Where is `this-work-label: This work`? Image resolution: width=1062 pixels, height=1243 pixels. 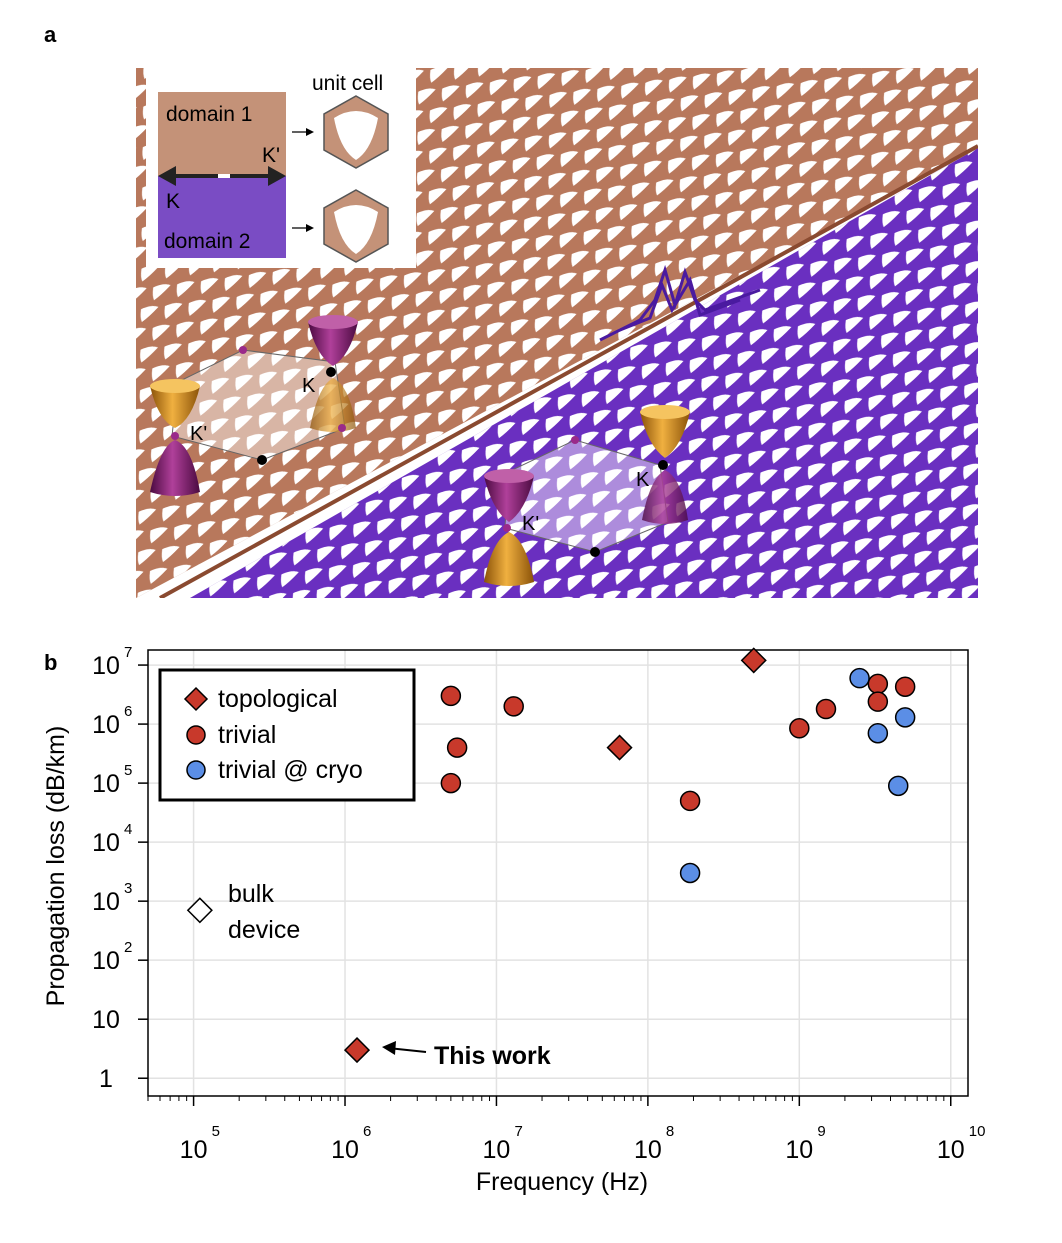
this-work-label: This work is located at coordinates (492, 1056).